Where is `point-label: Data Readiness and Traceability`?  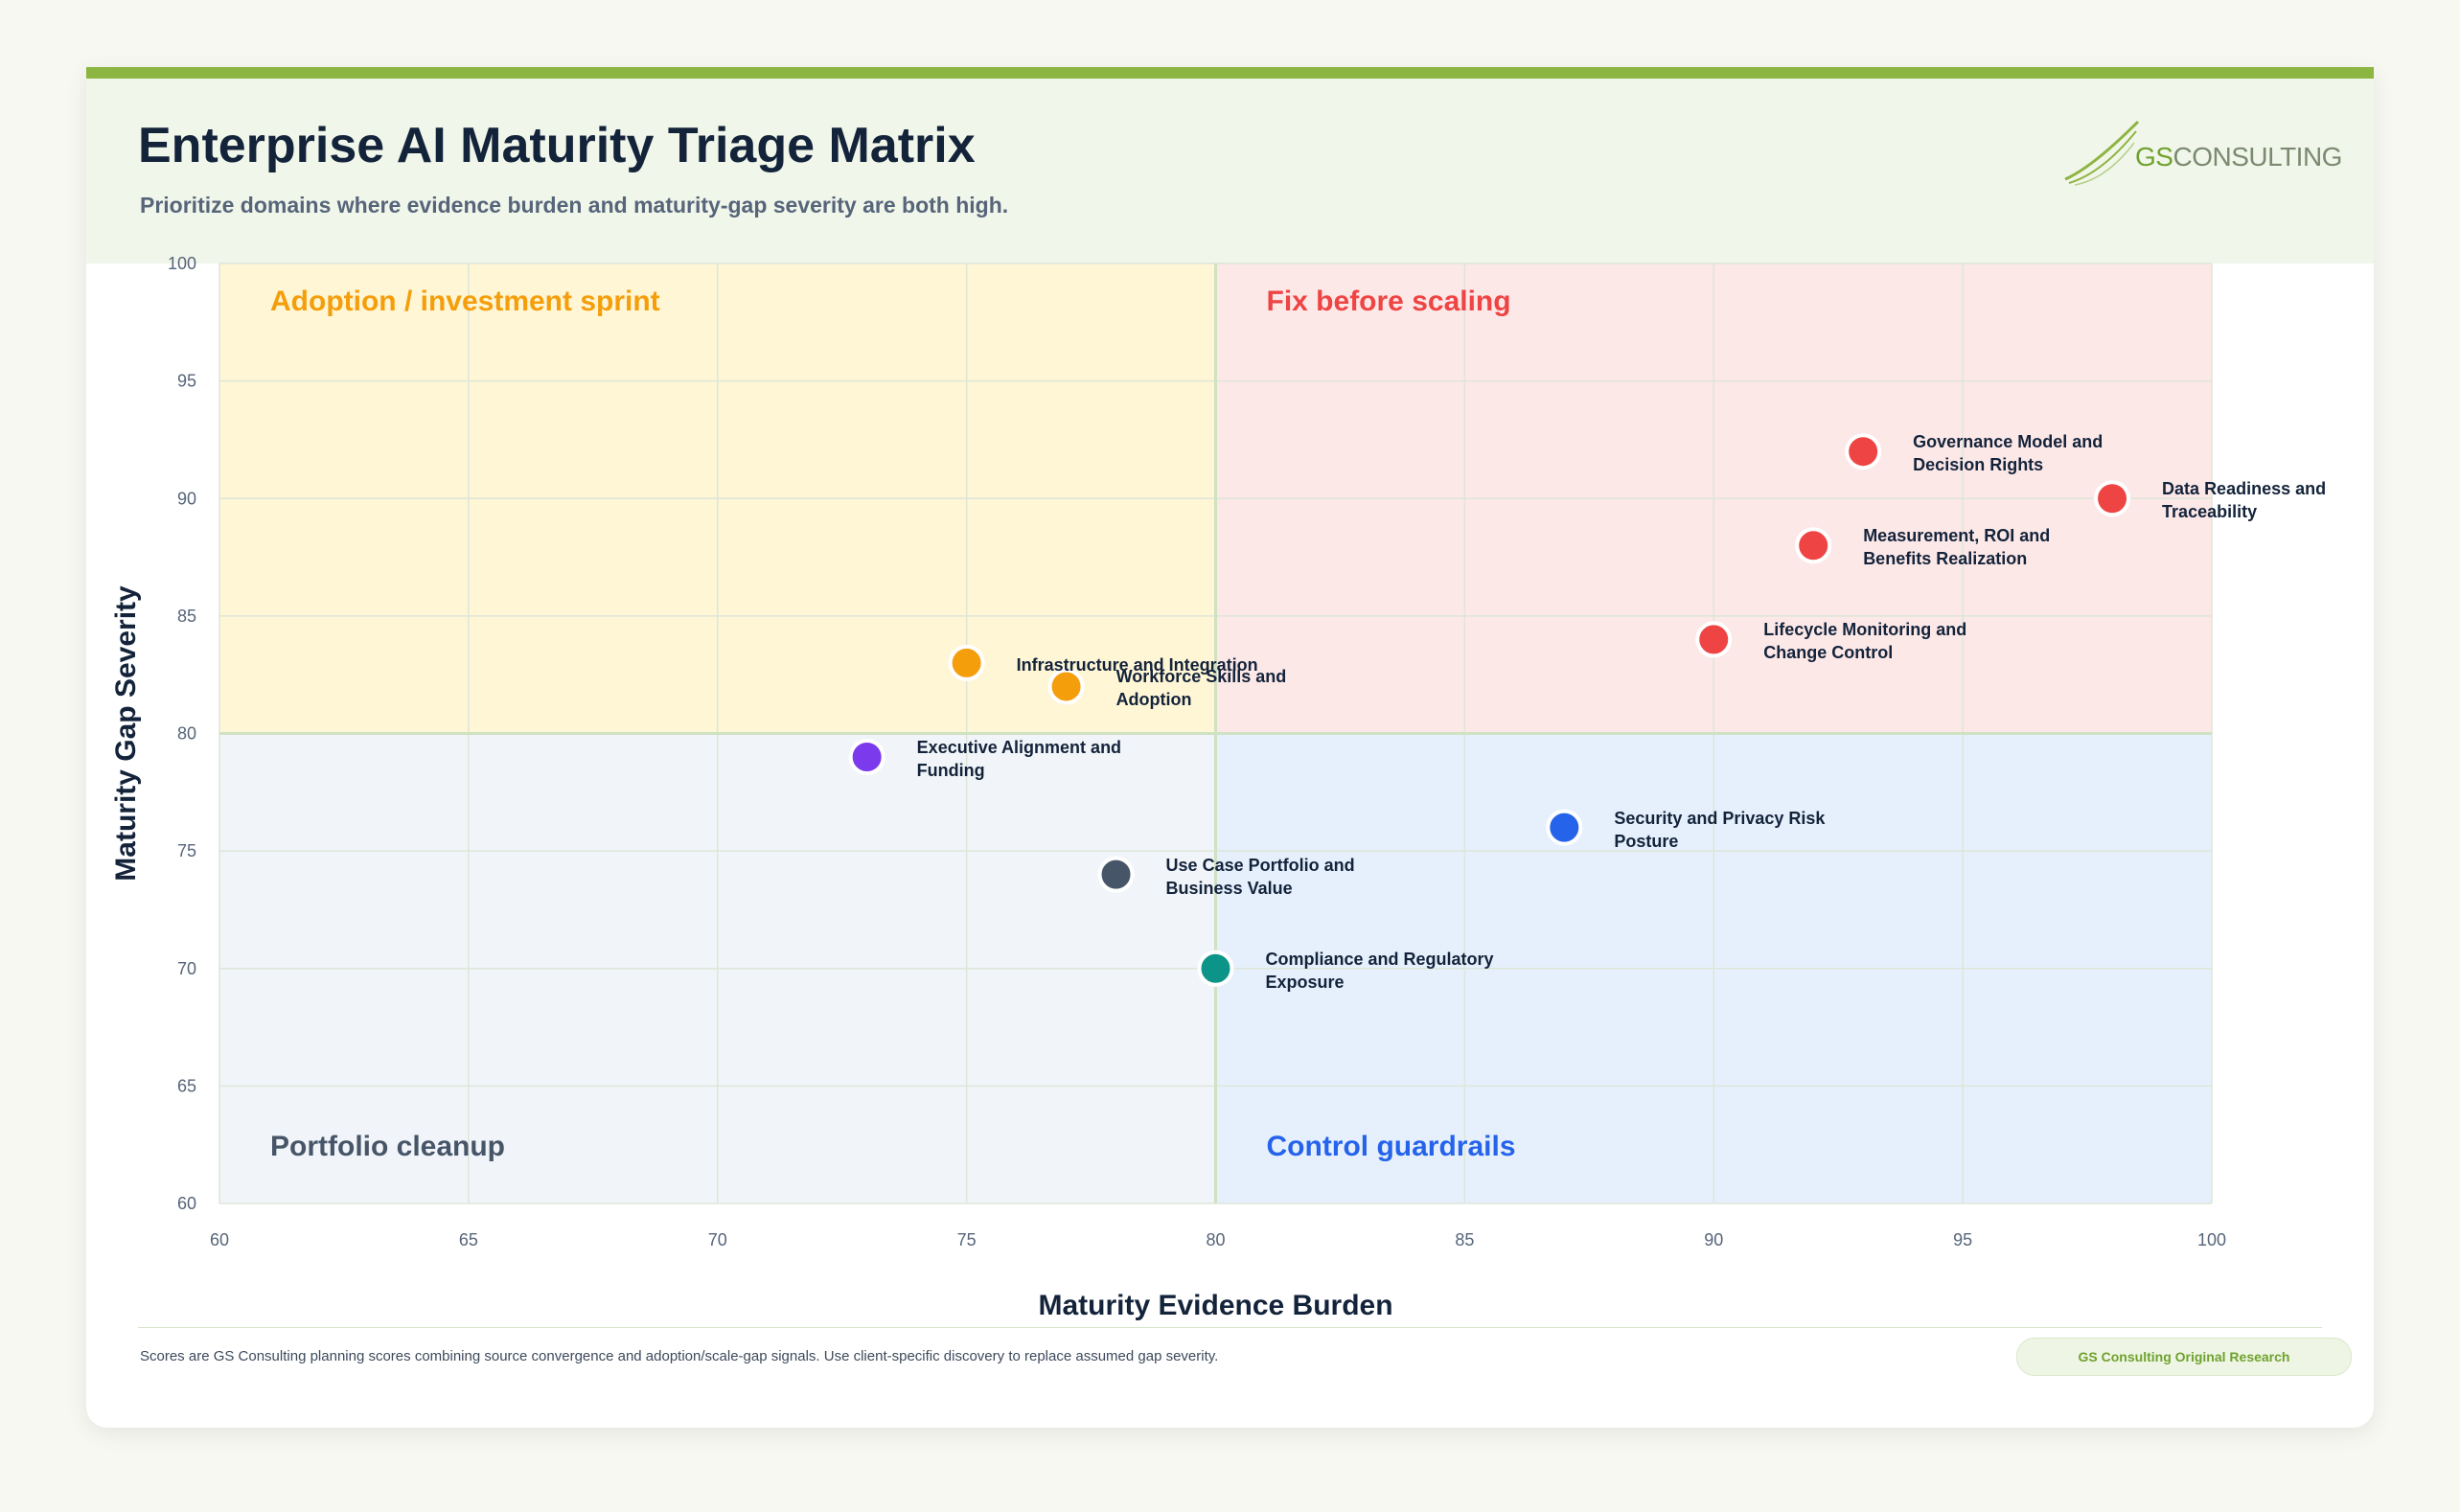
point-label: Data Readiness and Traceability is located at coordinates (2244, 501).